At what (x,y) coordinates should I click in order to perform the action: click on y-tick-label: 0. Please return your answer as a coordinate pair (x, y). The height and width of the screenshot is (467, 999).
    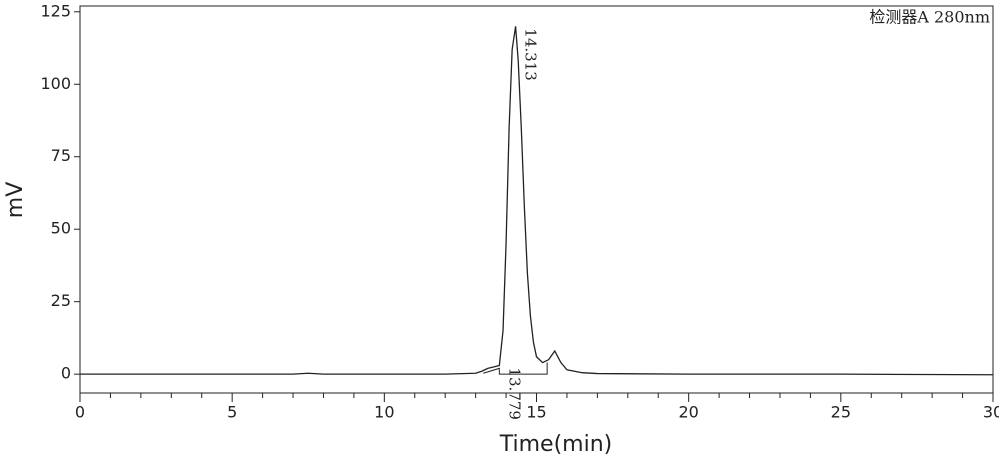
    Looking at the image, I should click on (66, 373).